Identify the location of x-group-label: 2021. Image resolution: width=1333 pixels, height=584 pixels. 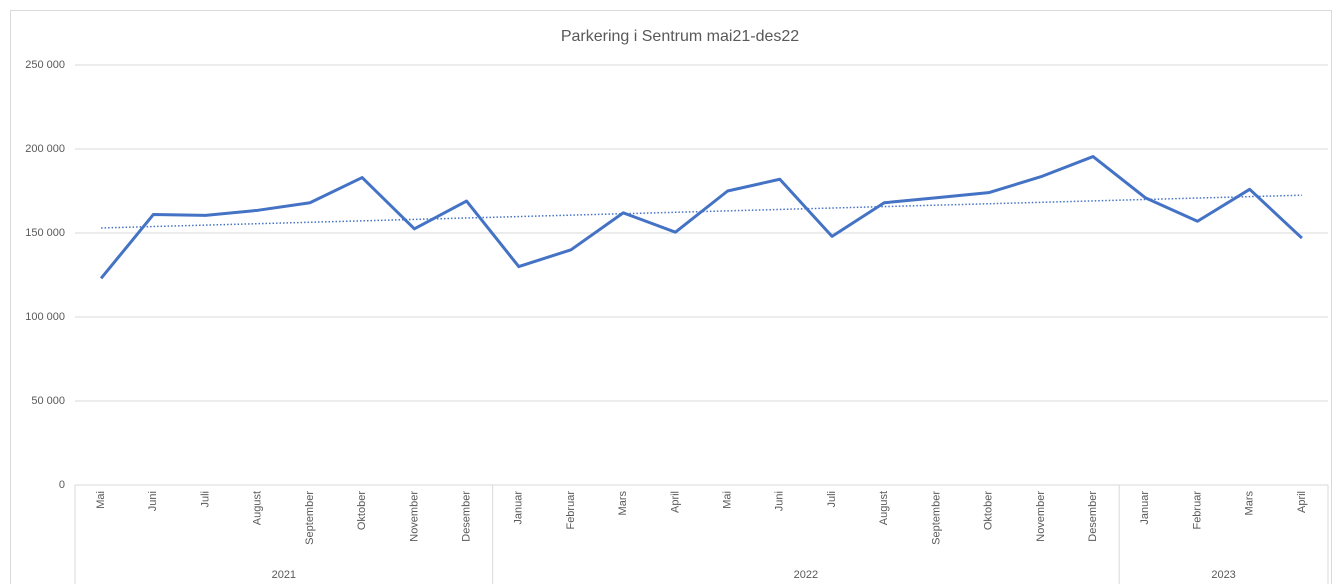
(284, 575).